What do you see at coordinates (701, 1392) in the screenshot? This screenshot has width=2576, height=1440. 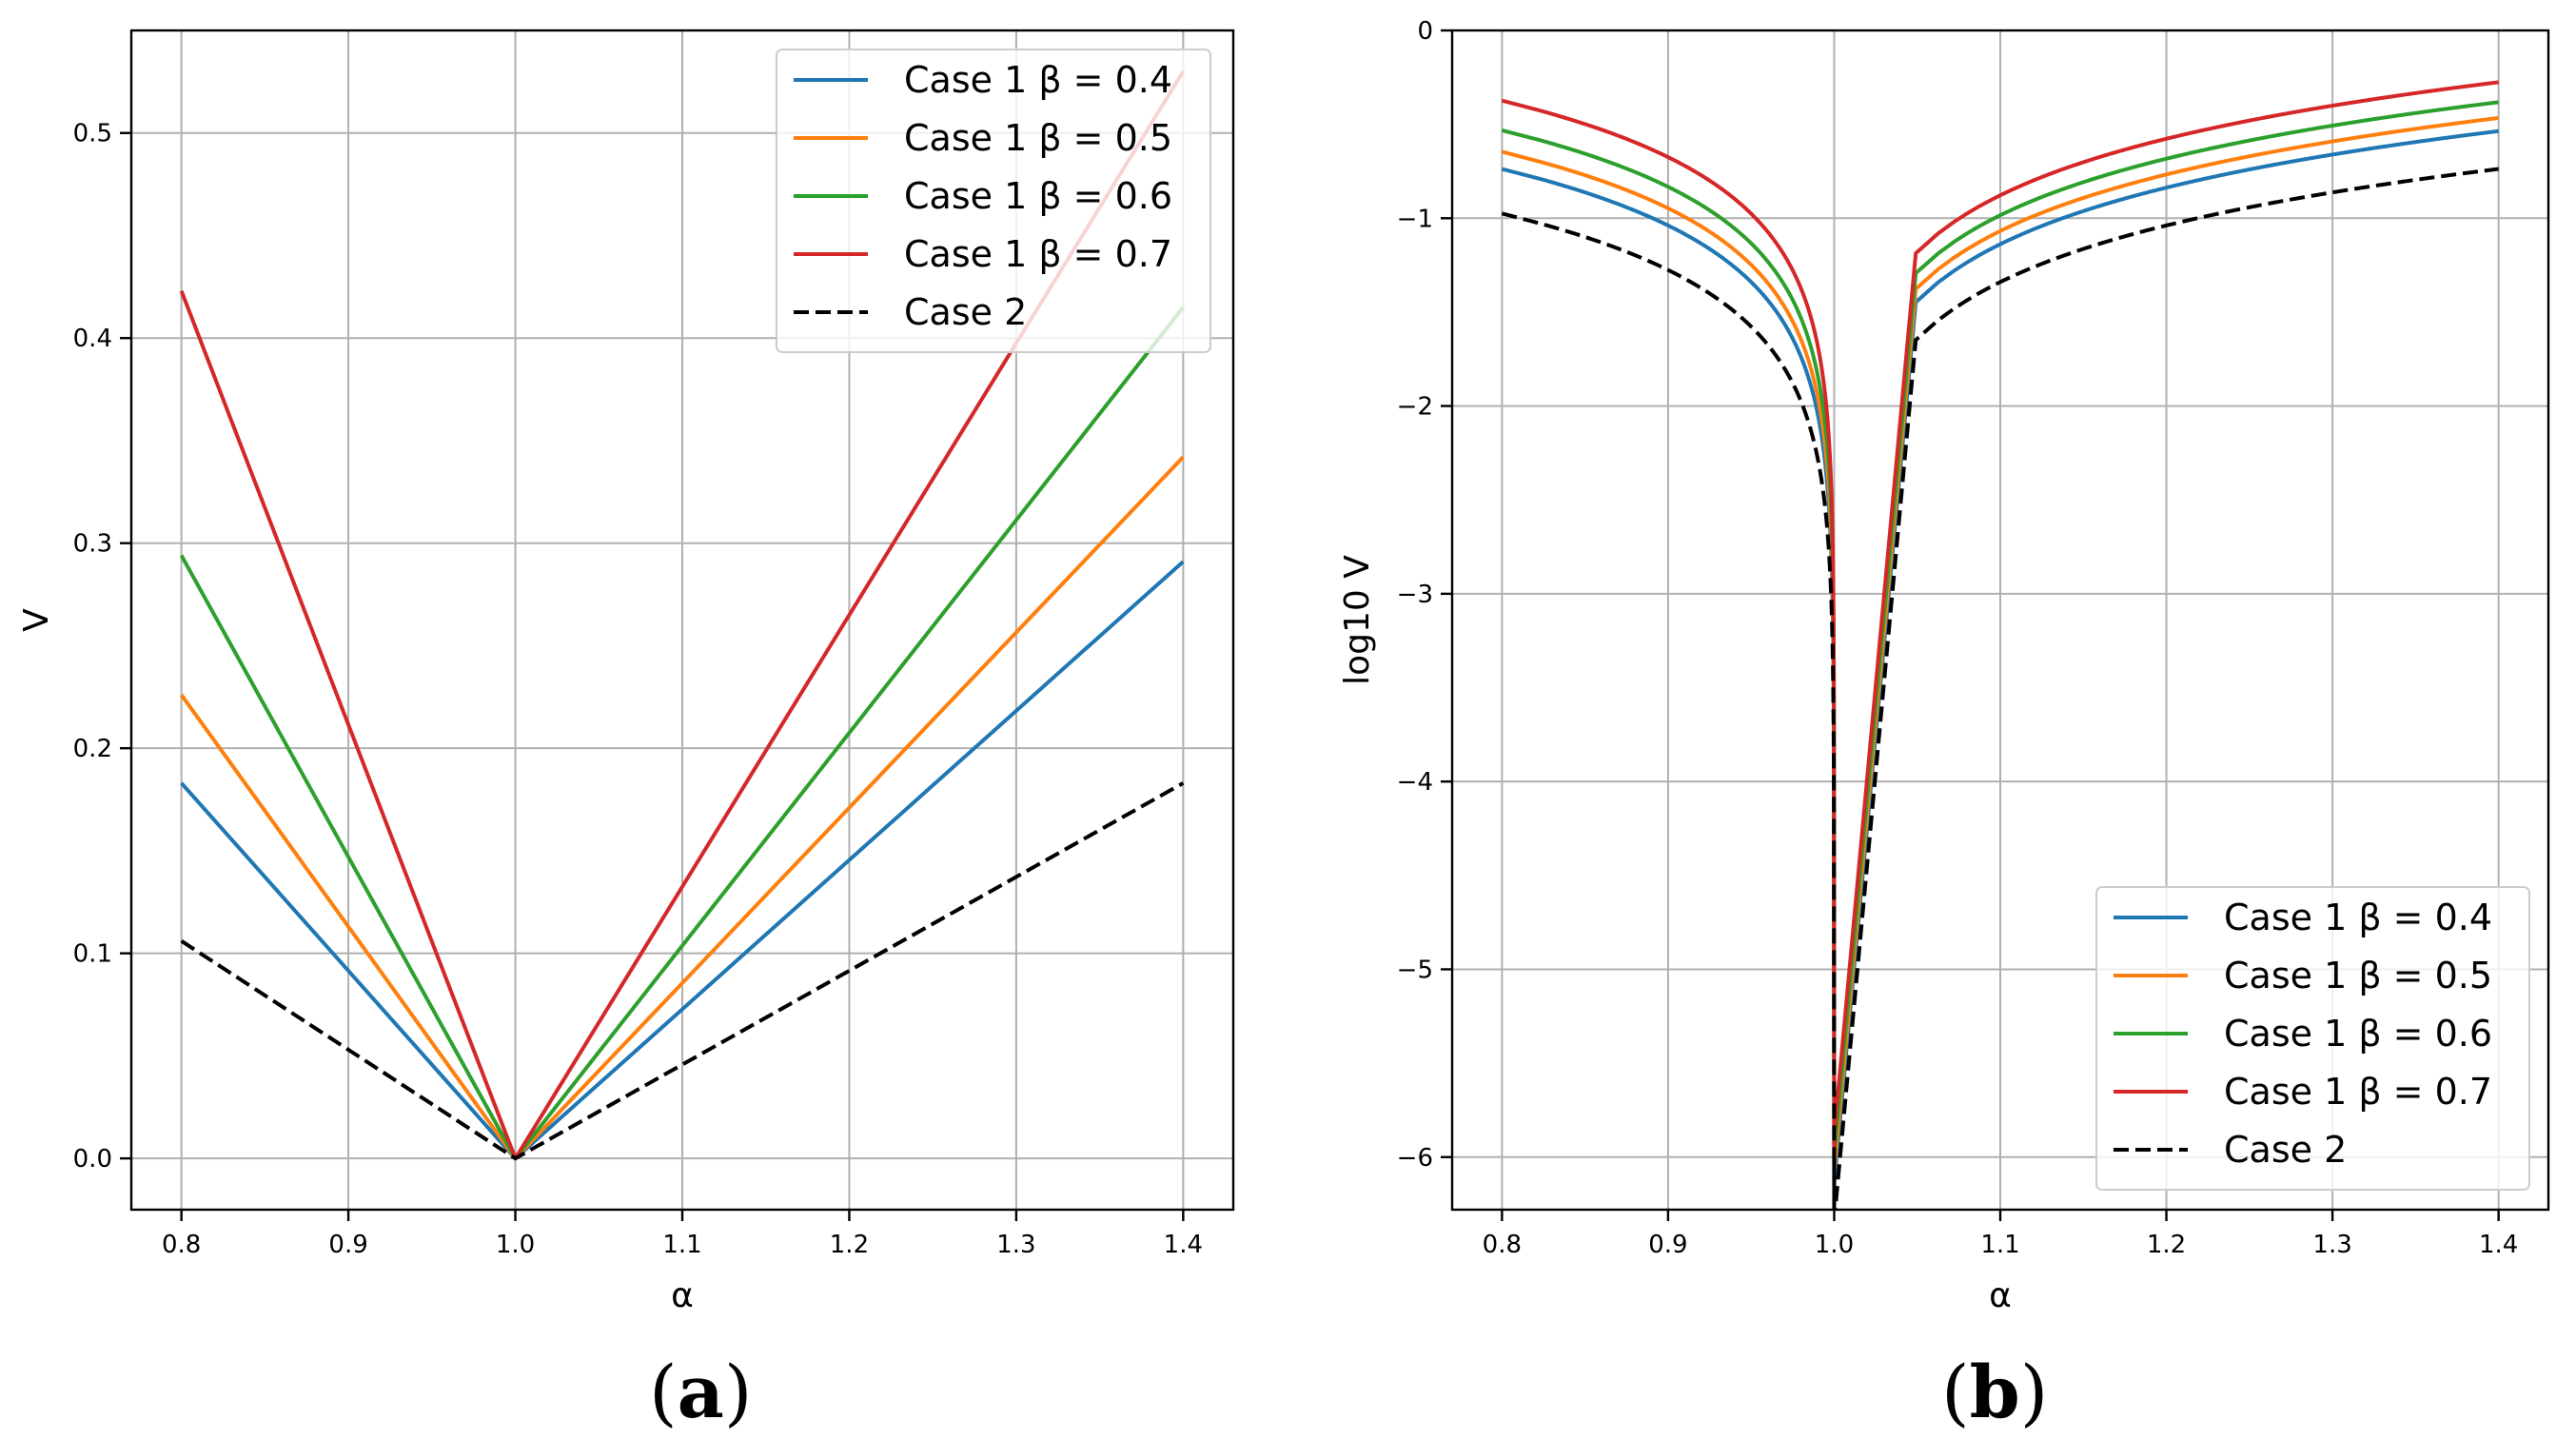 I see `panel-label-a: (a)` at bounding box center [701, 1392].